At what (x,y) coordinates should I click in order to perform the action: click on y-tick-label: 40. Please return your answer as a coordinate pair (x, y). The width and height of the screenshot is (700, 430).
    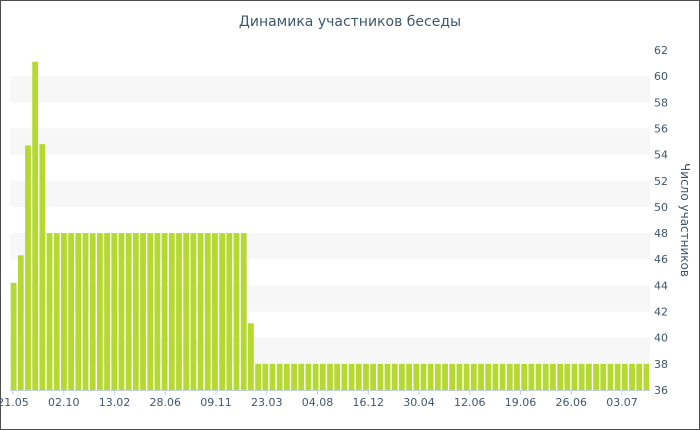
    Looking at the image, I should click on (661, 338).